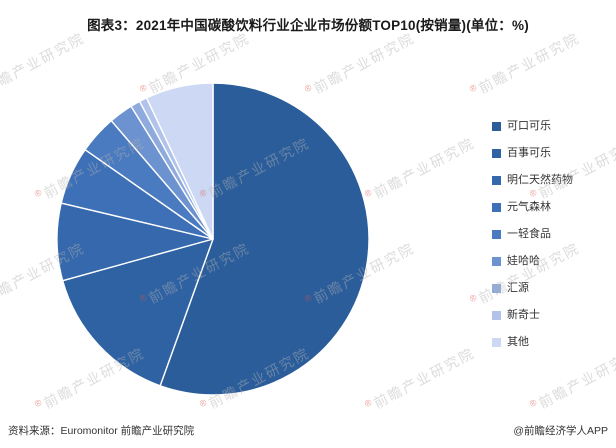 The width and height of the screenshot is (616, 448). Describe the element at coordinates (560, 431) in the screenshot. I see `credit-note: @前瞻经济学人APP` at that location.